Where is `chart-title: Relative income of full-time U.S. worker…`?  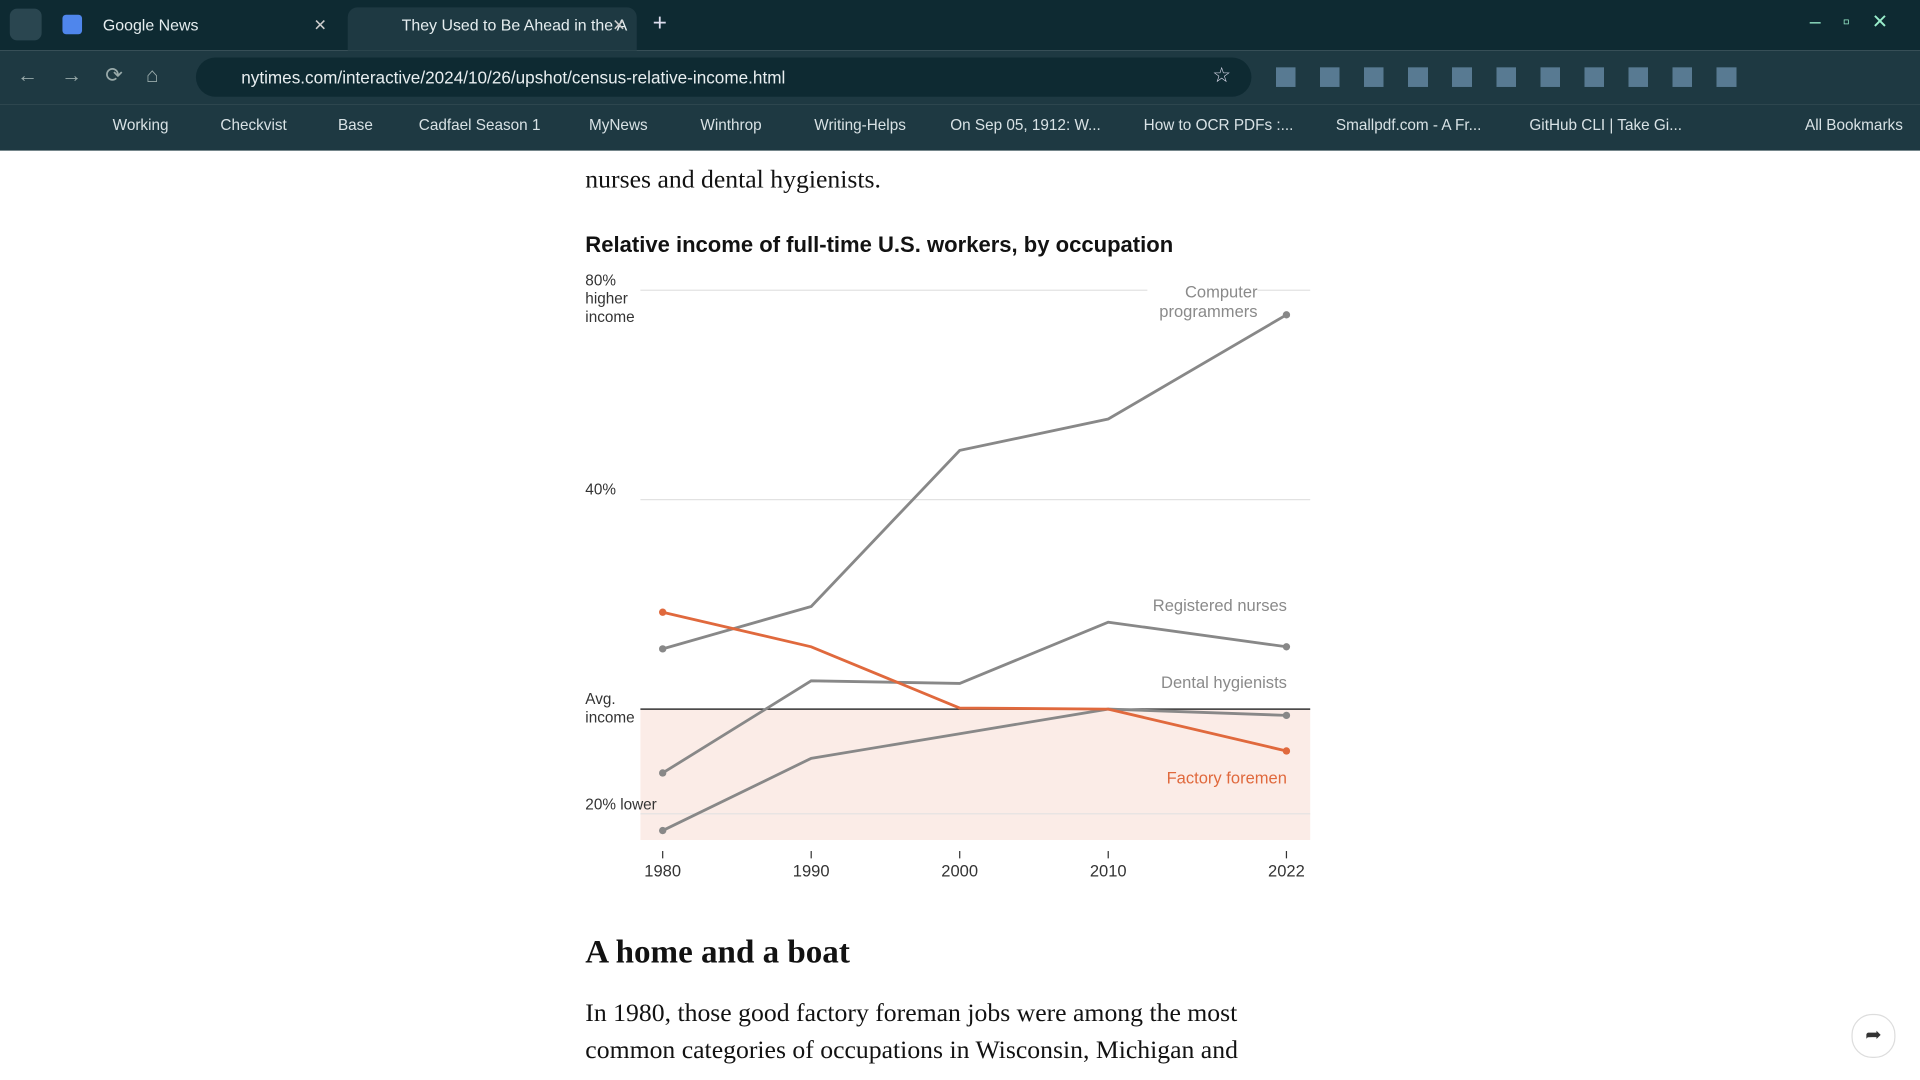
chart-title: Relative income of full-time U.S. worker… is located at coordinates (879, 245).